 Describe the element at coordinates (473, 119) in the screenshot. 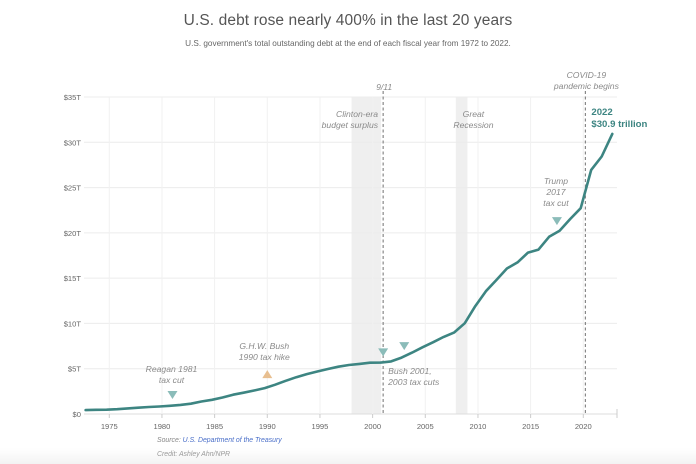

I see `annotation-great-recession: Great Recession` at that location.